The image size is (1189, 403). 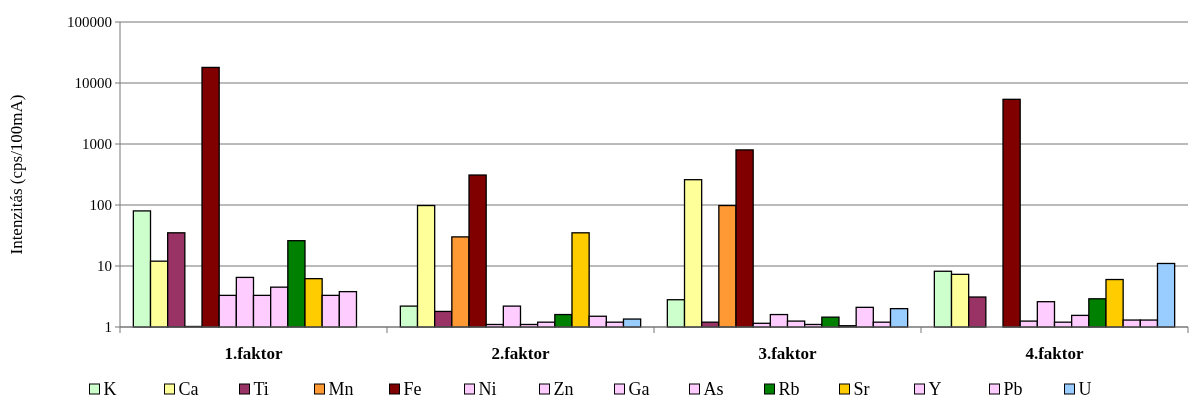 I want to click on legend-label: Mn, so click(x=341, y=389).